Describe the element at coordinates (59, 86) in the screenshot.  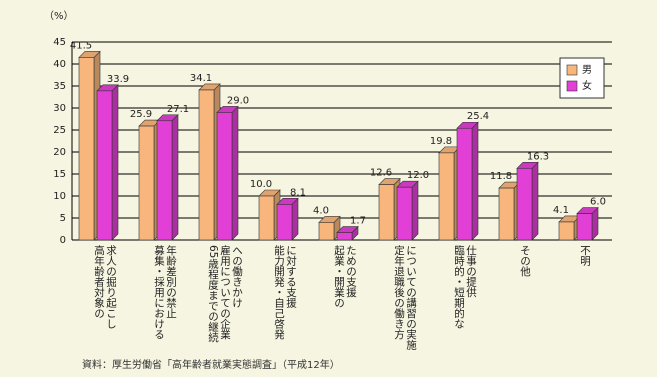
I see `y-tick-label: 35` at that location.